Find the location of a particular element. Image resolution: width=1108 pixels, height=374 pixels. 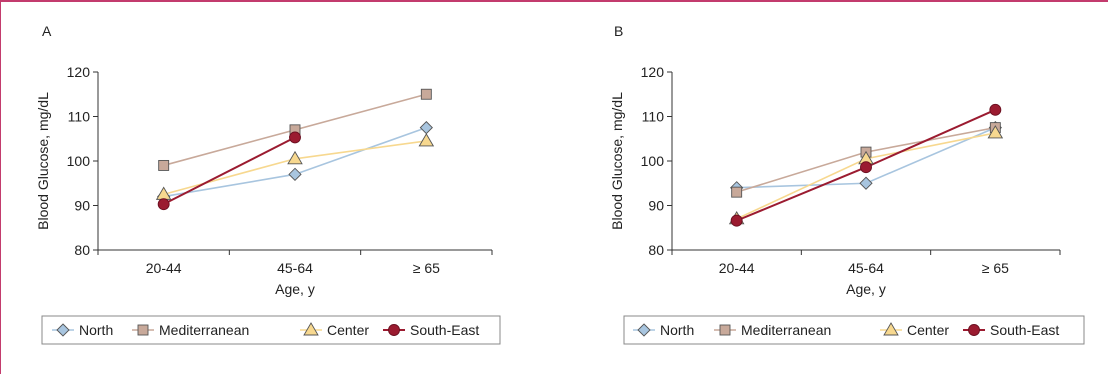

panel-label: B is located at coordinates (618, 31).